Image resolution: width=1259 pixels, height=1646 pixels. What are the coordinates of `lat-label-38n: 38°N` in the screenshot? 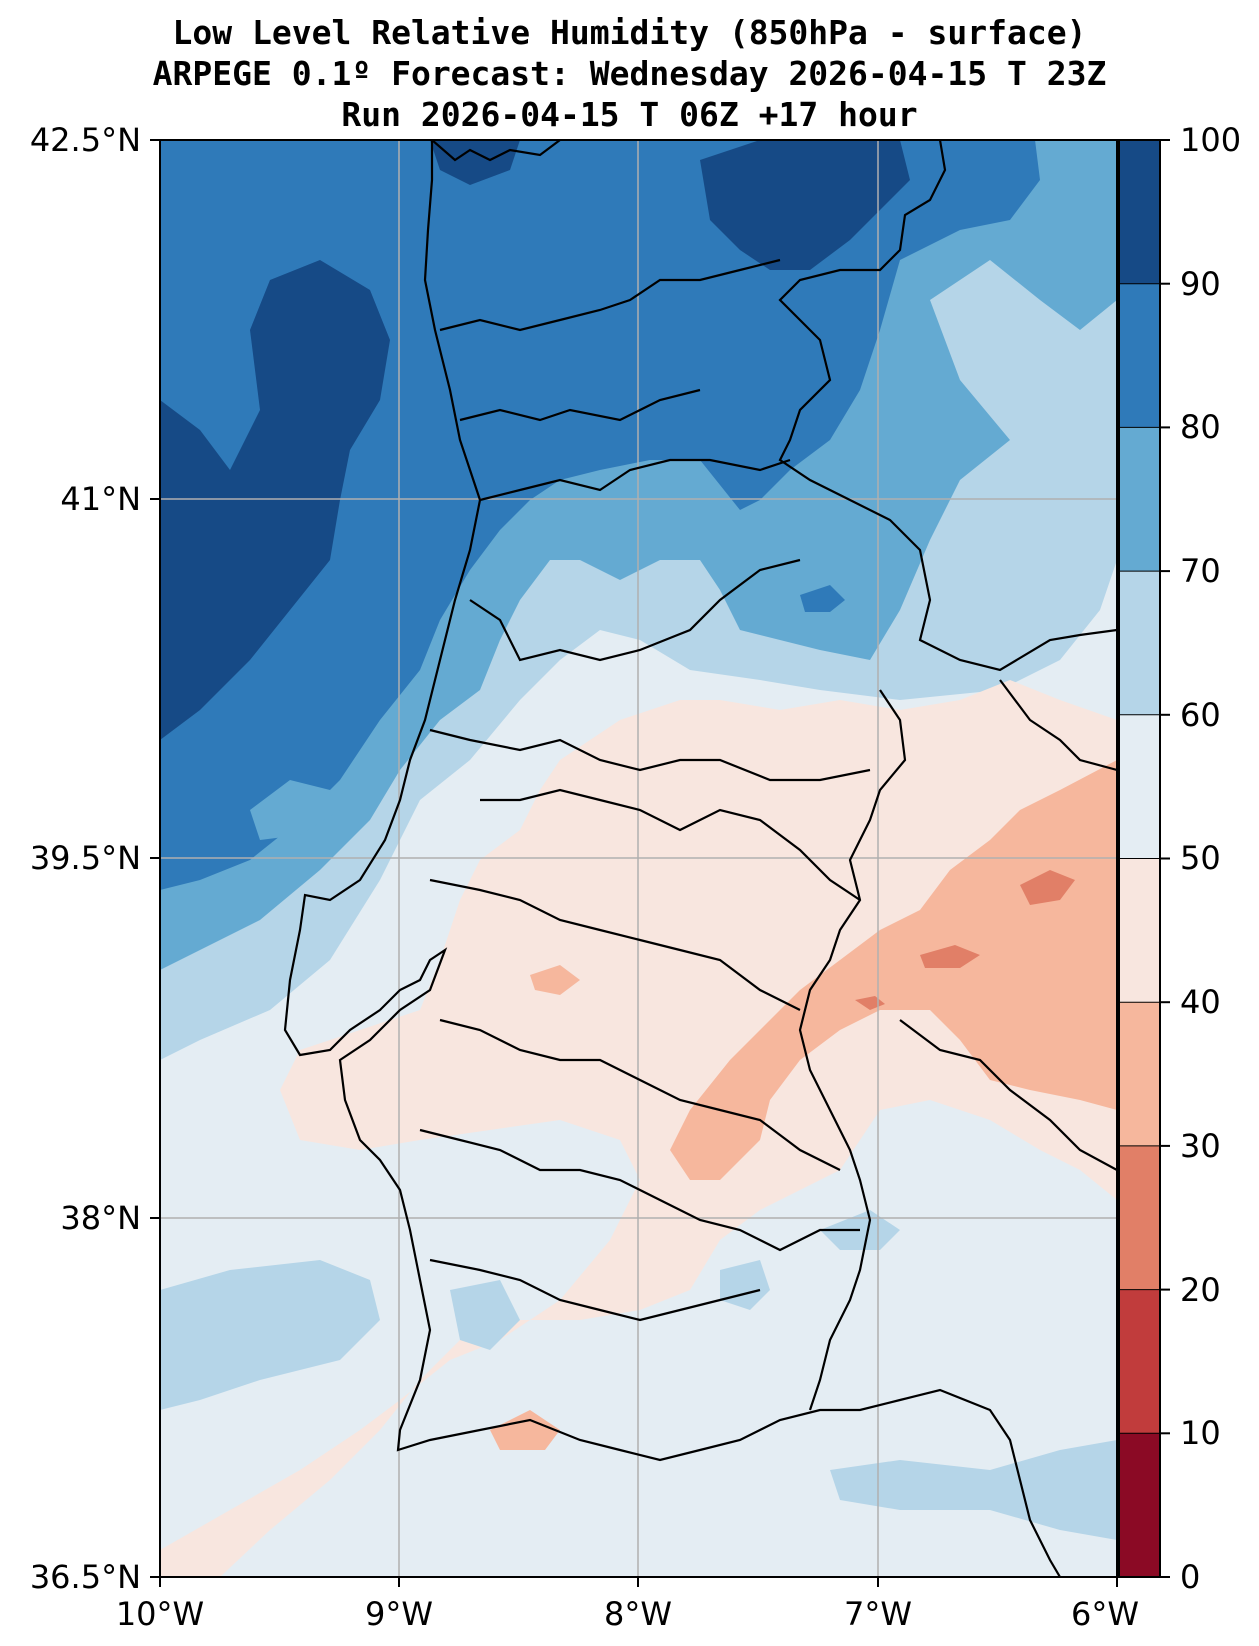 It's located at (100, 1218).